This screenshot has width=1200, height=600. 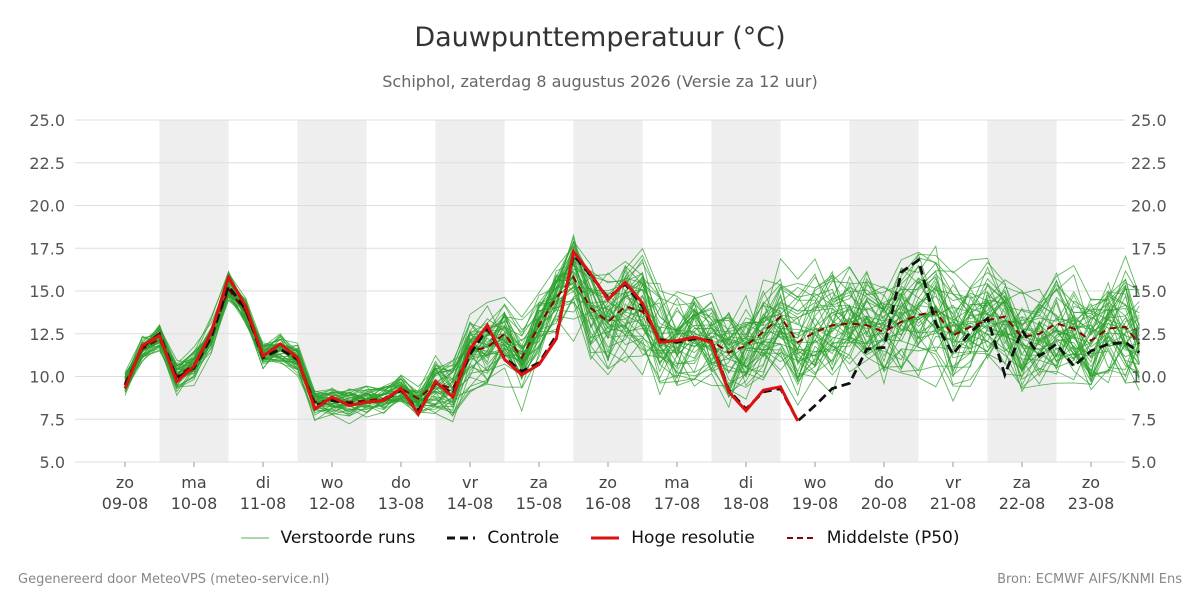 I want to click on legend-item-control: Controle, so click(x=503, y=538).